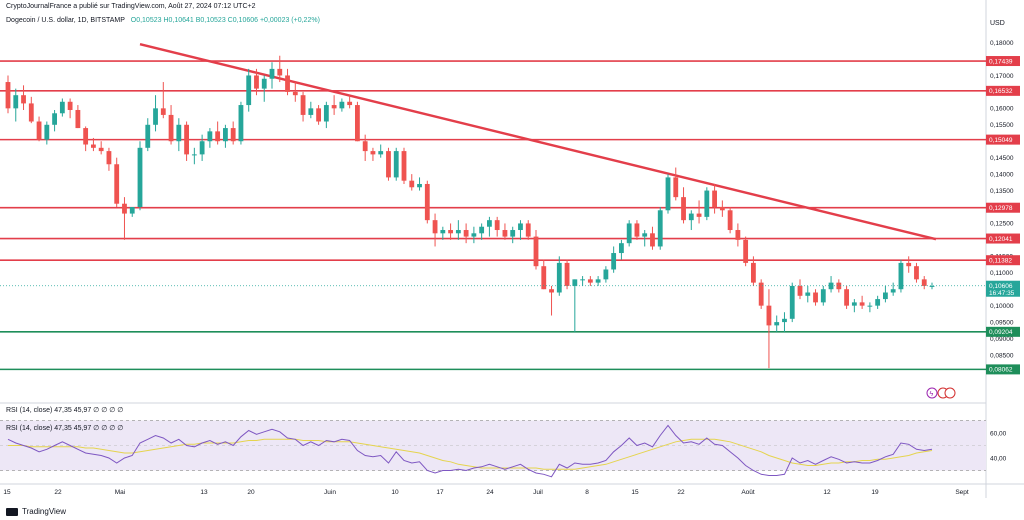 The image size is (1024, 520). I want to click on rsi-label-pane: RSI (14, close) 47,35 45,97 ∅ ∅ ∅ ∅, so click(65, 428).